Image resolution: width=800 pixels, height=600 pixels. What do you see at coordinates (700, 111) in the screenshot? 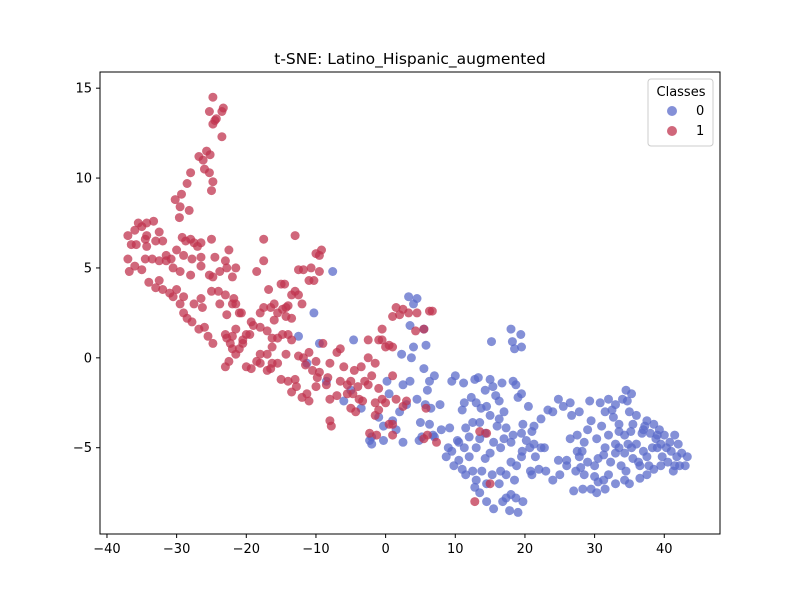
I see `legend-label-0: 0` at bounding box center [700, 111].